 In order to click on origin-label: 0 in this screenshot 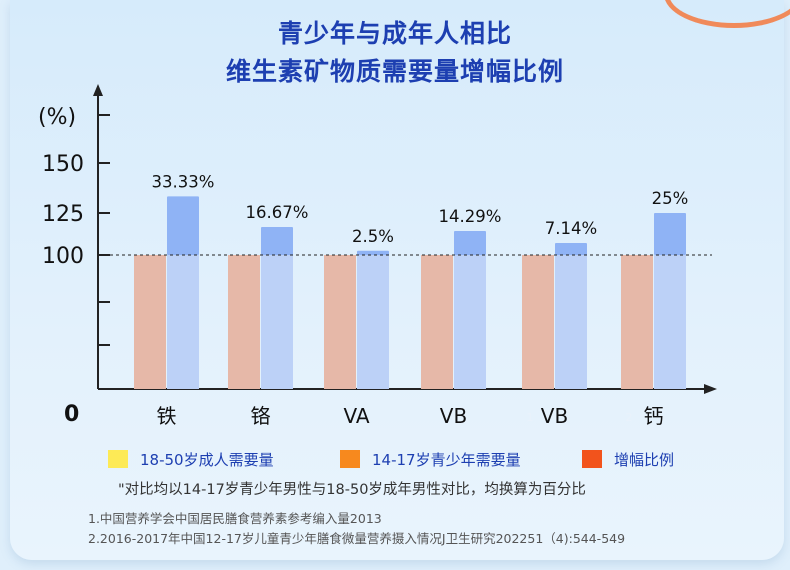, I will do `click(71, 414)`.